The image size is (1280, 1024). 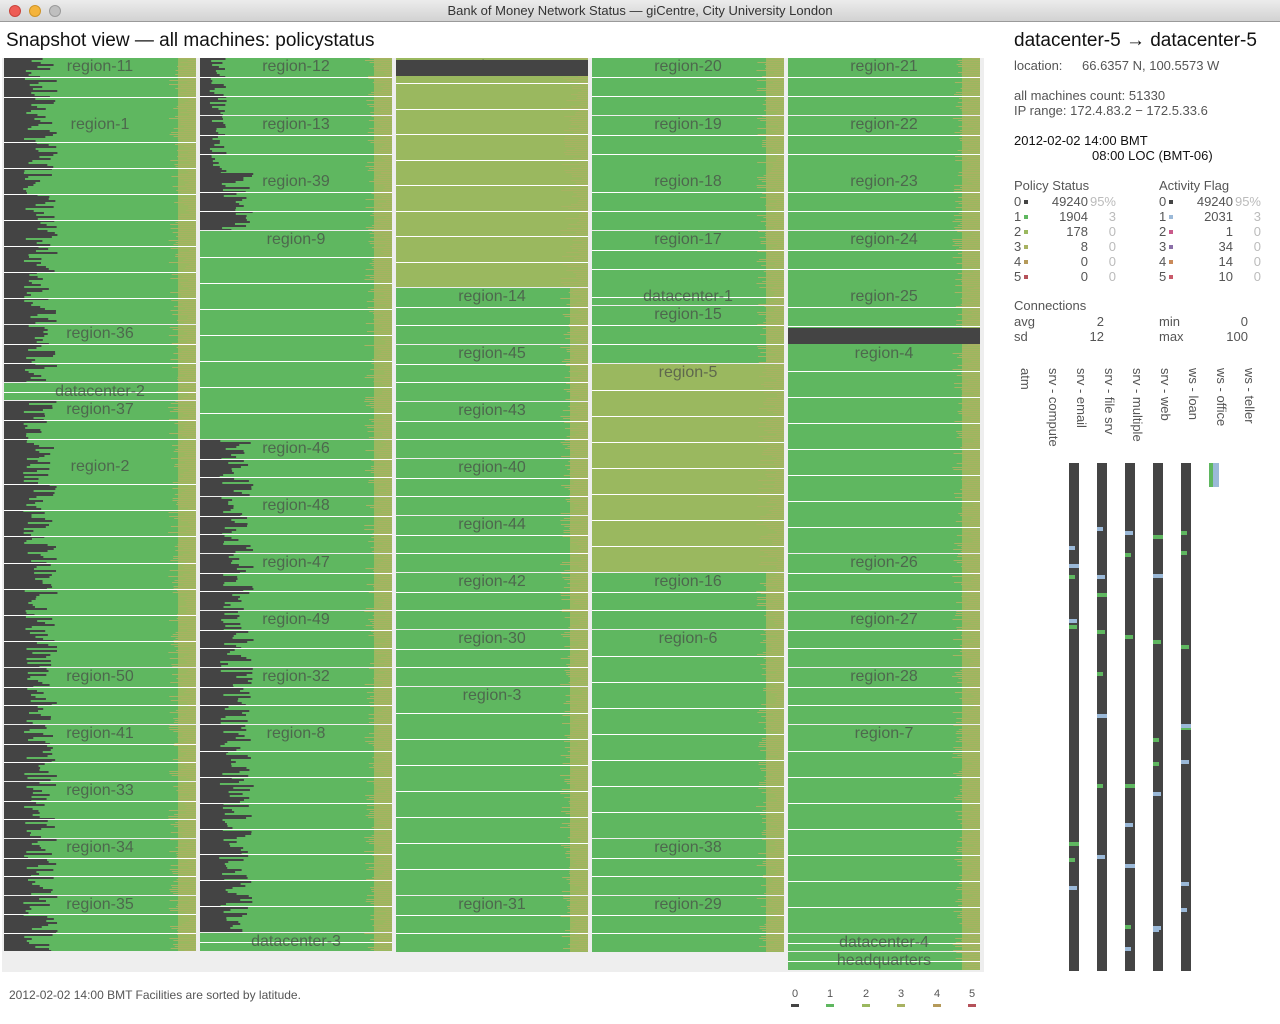 What do you see at coordinates (296, 582) in the screenshot?
I see `facility-region-47: region-47` at bounding box center [296, 582].